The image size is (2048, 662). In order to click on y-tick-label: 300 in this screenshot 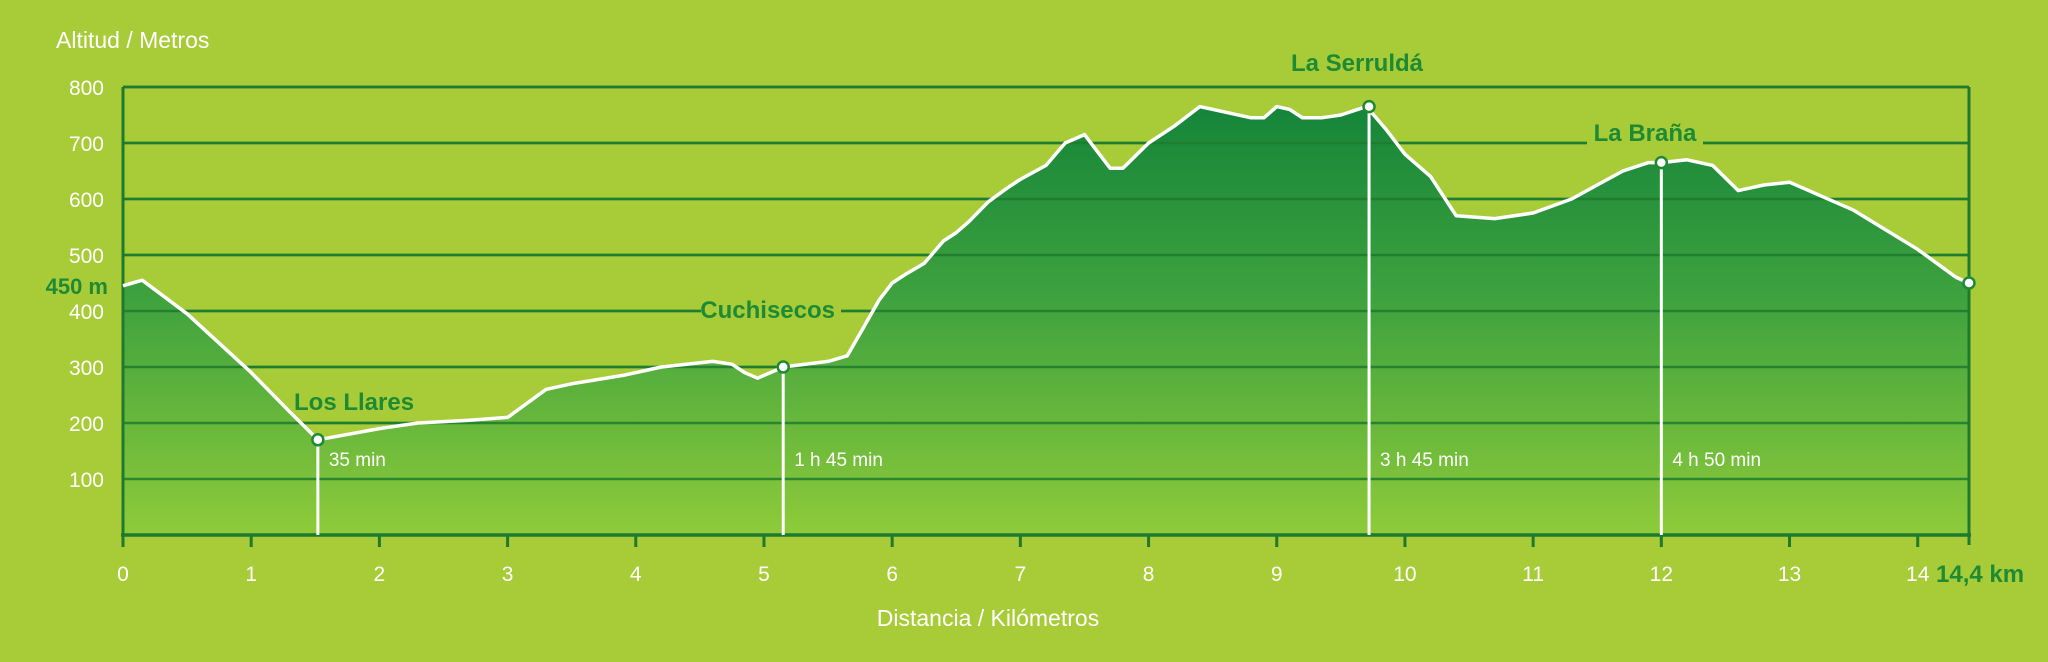, I will do `click(86, 368)`.